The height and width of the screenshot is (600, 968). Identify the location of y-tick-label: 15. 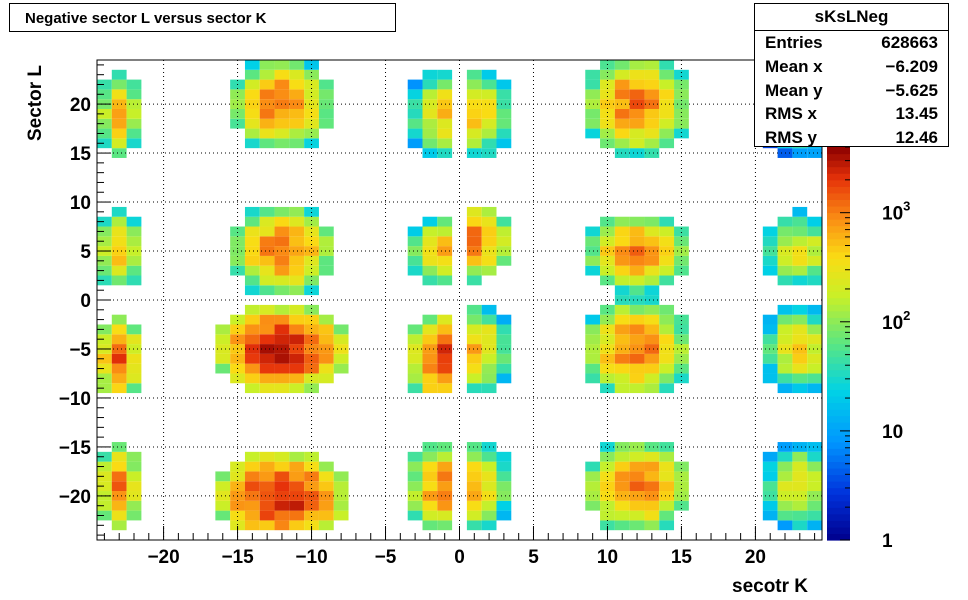
(81, 154).